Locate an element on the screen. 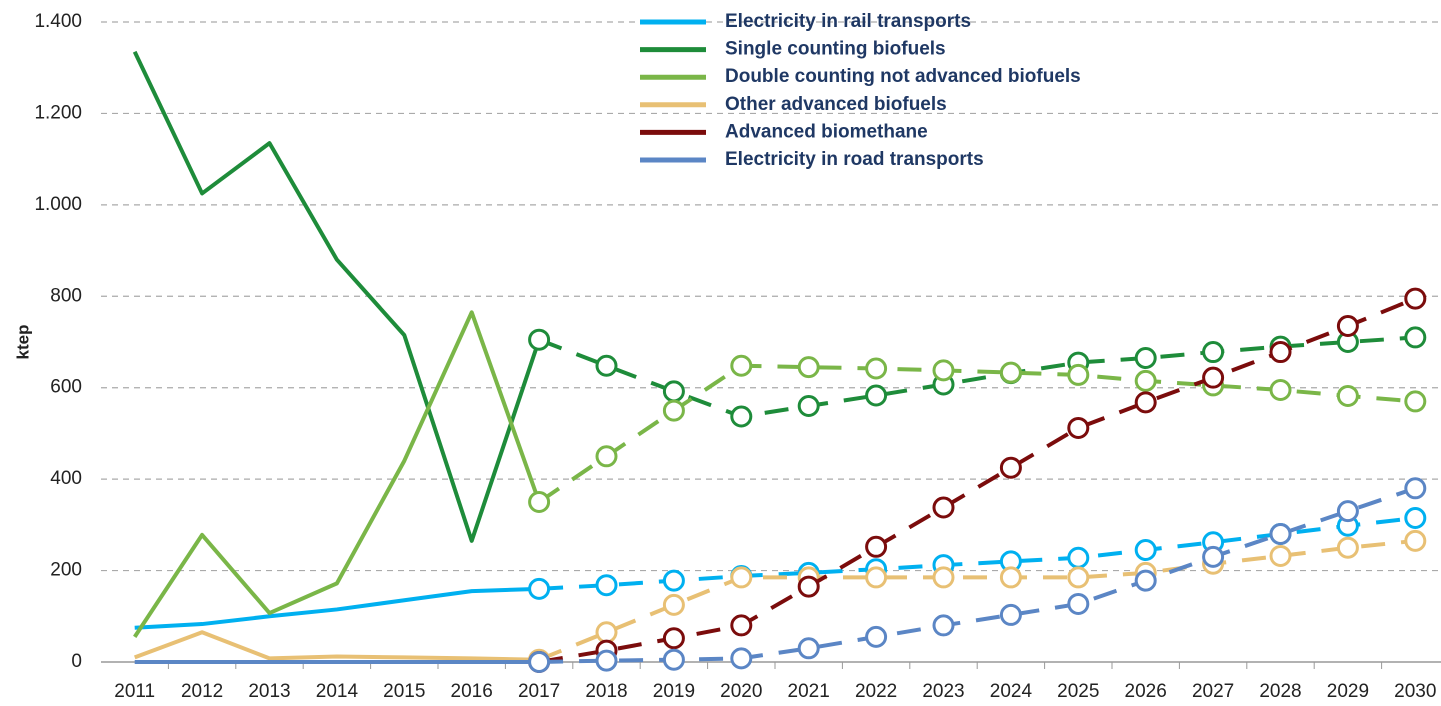 This screenshot has height=706, width=1441. x-tick-label: 2029 is located at coordinates (1348, 691).